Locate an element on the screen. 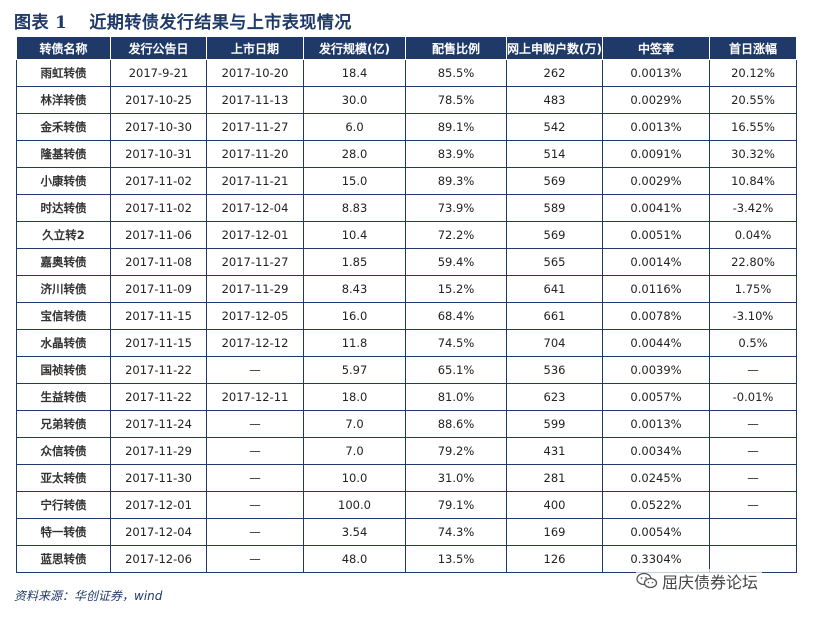 The width and height of the screenshot is (817, 617). table-cell: 0.0078% is located at coordinates (656, 316).